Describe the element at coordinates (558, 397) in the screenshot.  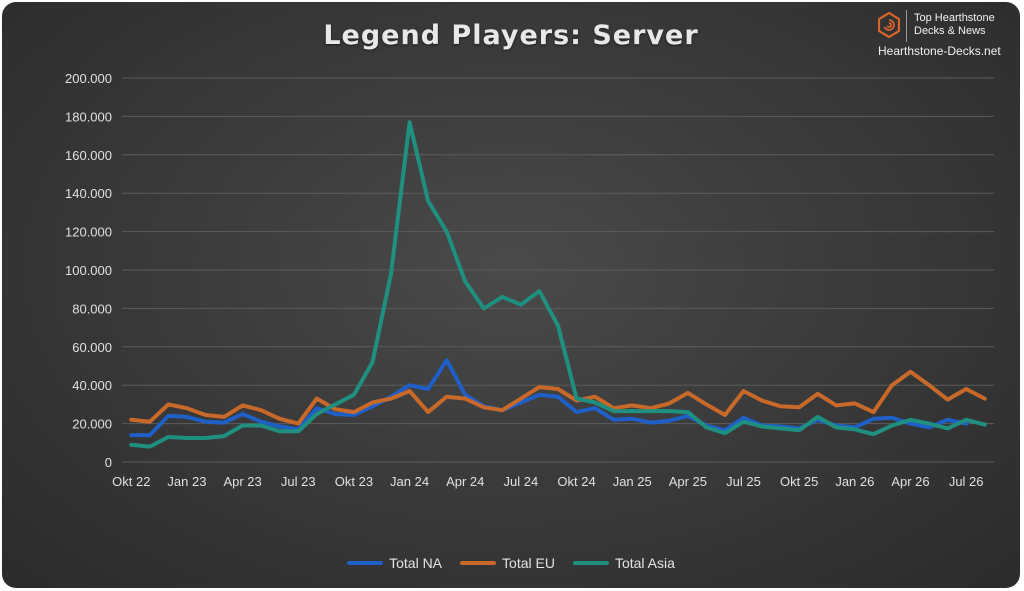
I see `series-line-total-eu` at that location.